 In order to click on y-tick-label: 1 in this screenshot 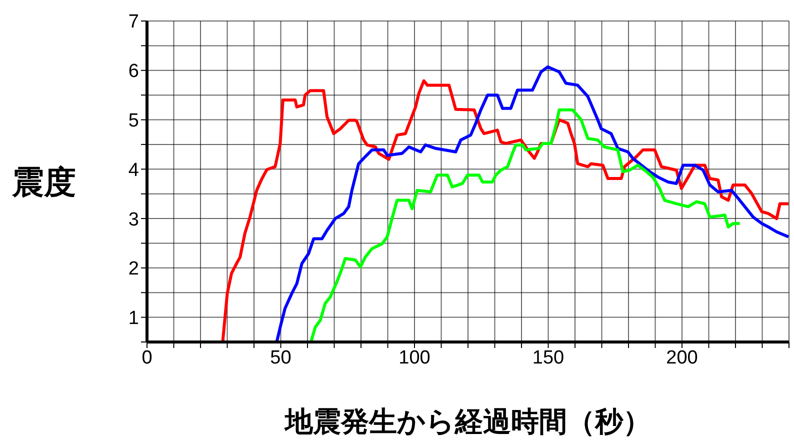, I will do `click(133, 319)`.